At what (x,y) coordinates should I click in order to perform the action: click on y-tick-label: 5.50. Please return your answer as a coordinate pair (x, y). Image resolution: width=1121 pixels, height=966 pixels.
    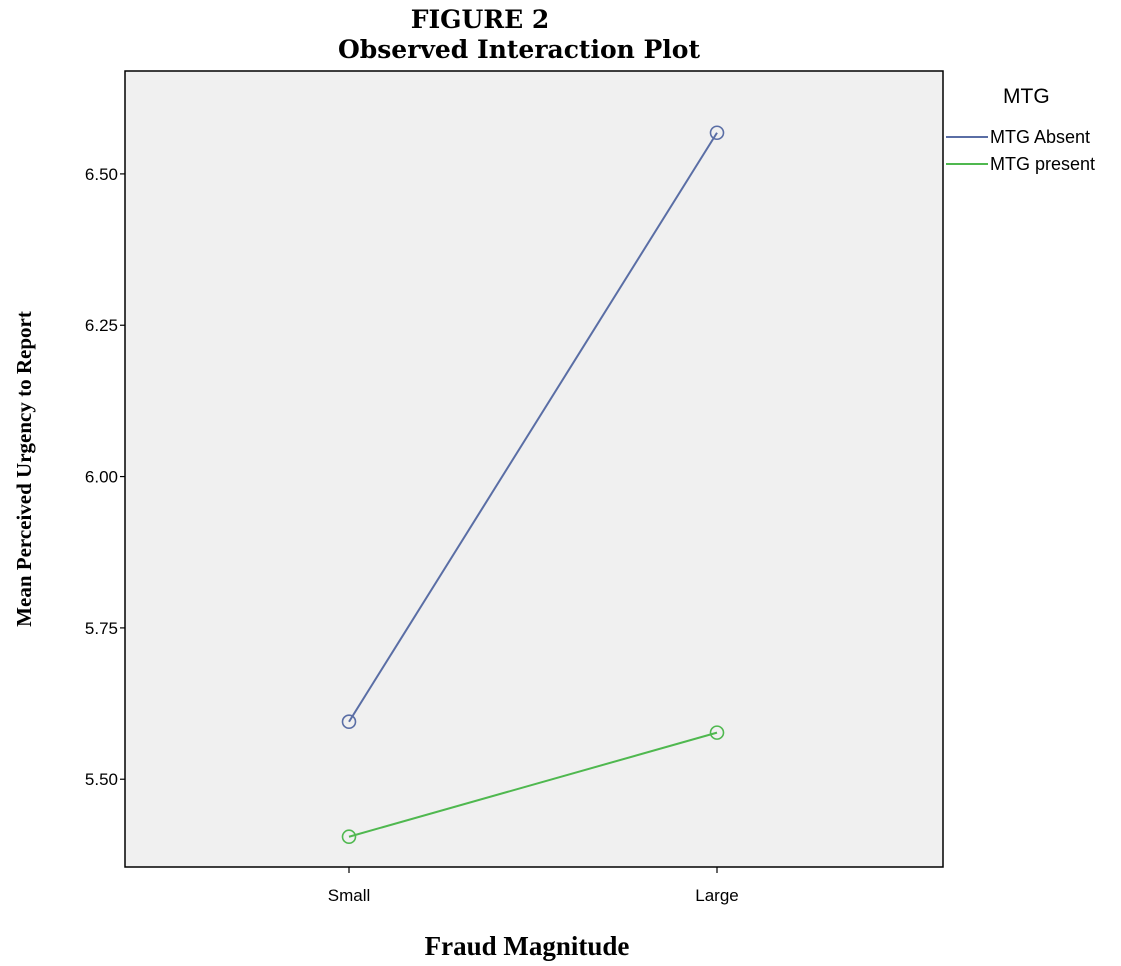
    Looking at the image, I should click on (101, 779).